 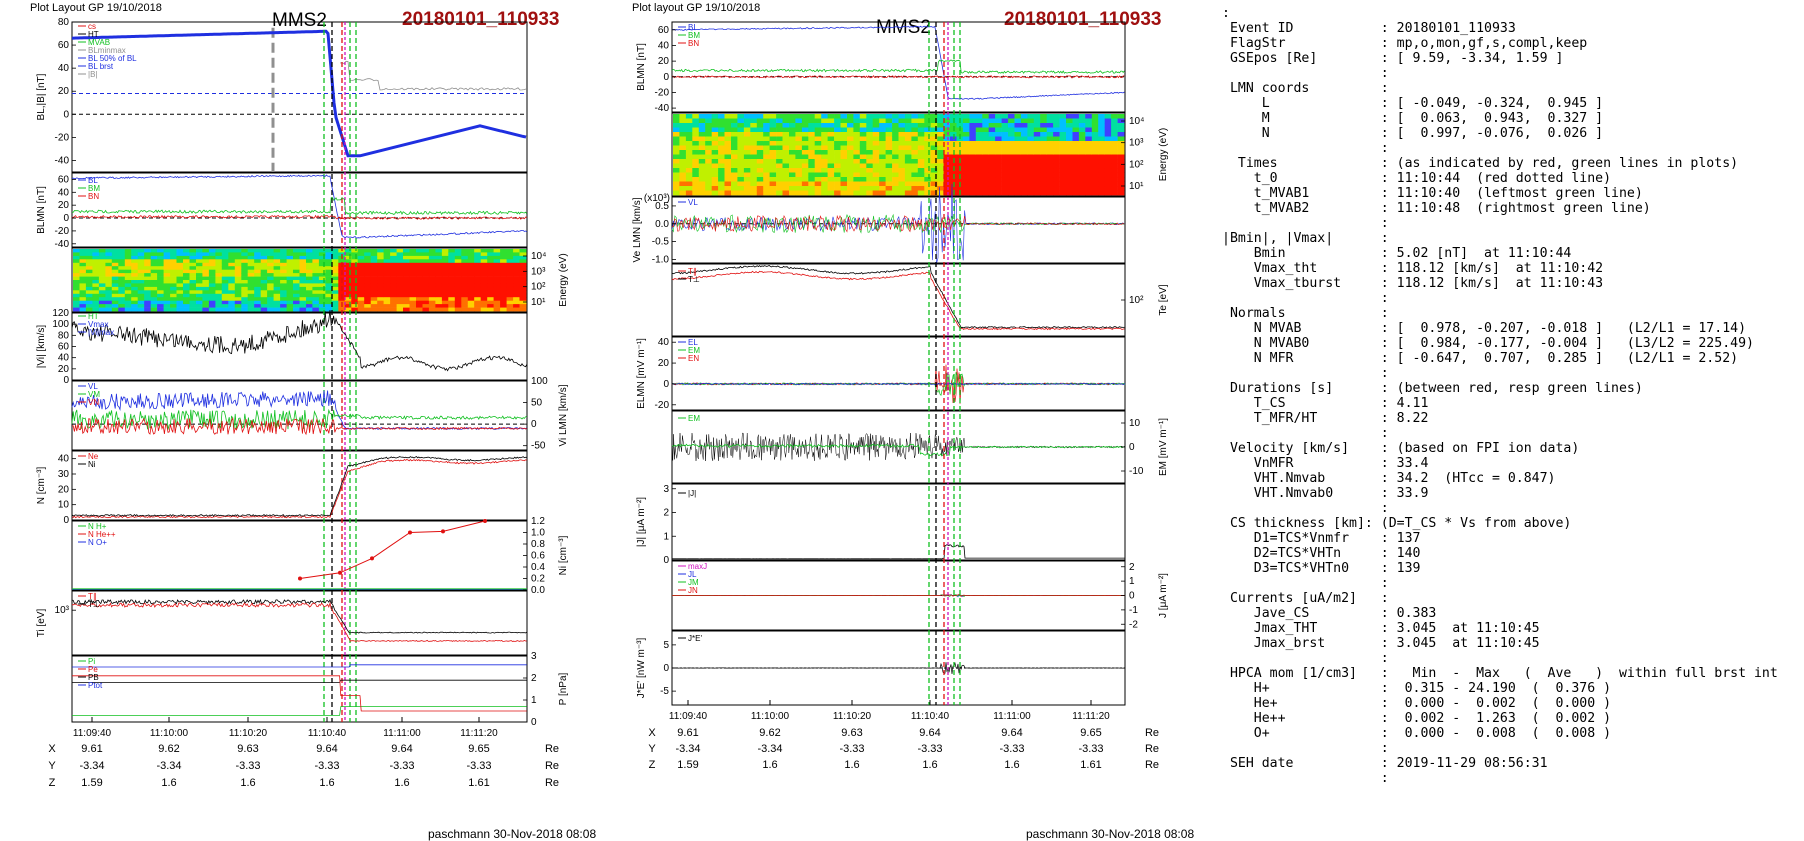 What do you see at coordinates (60, 324) in the screenshot?
I see `y-tick-label: 100` at bounding box center [60, 324].